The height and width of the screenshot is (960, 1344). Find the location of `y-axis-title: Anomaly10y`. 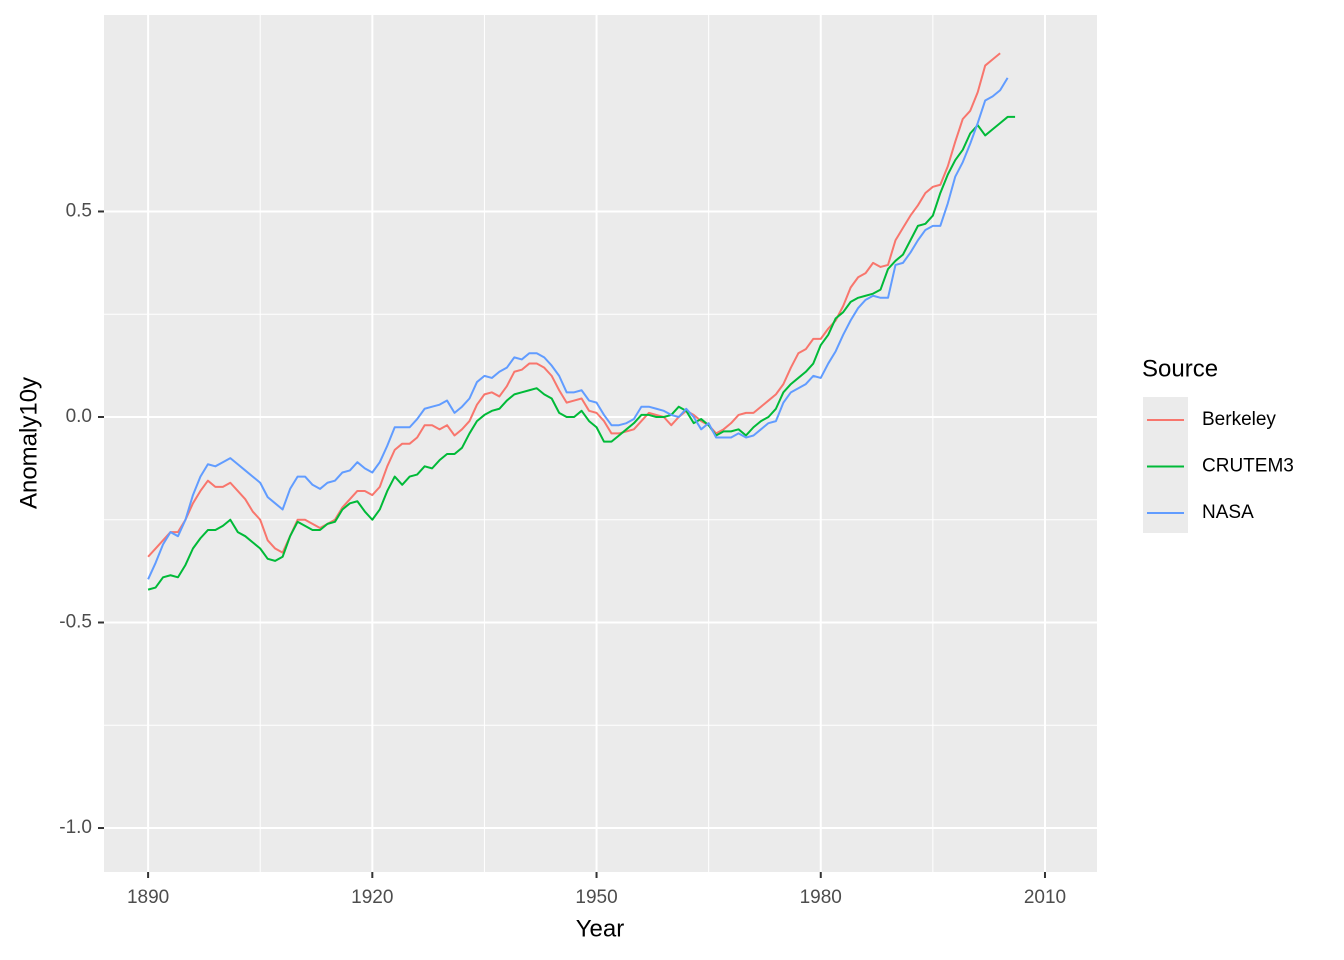

y-axis-title: Anomaly10y is located at coordinates (28, 443).